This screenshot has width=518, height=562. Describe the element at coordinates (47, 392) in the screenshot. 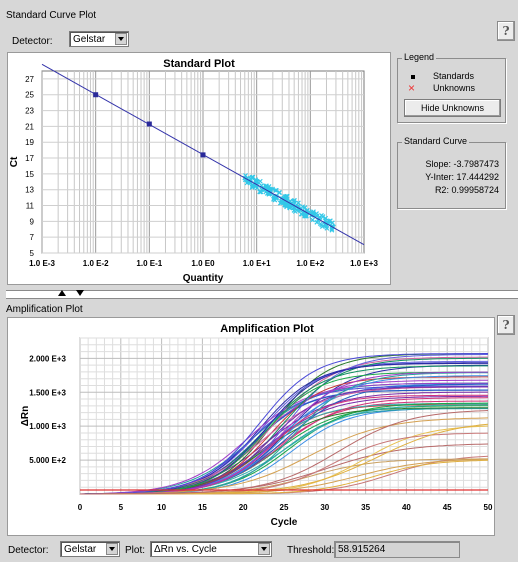

I see `y-tick-label: 1.500 E+3` at that location.